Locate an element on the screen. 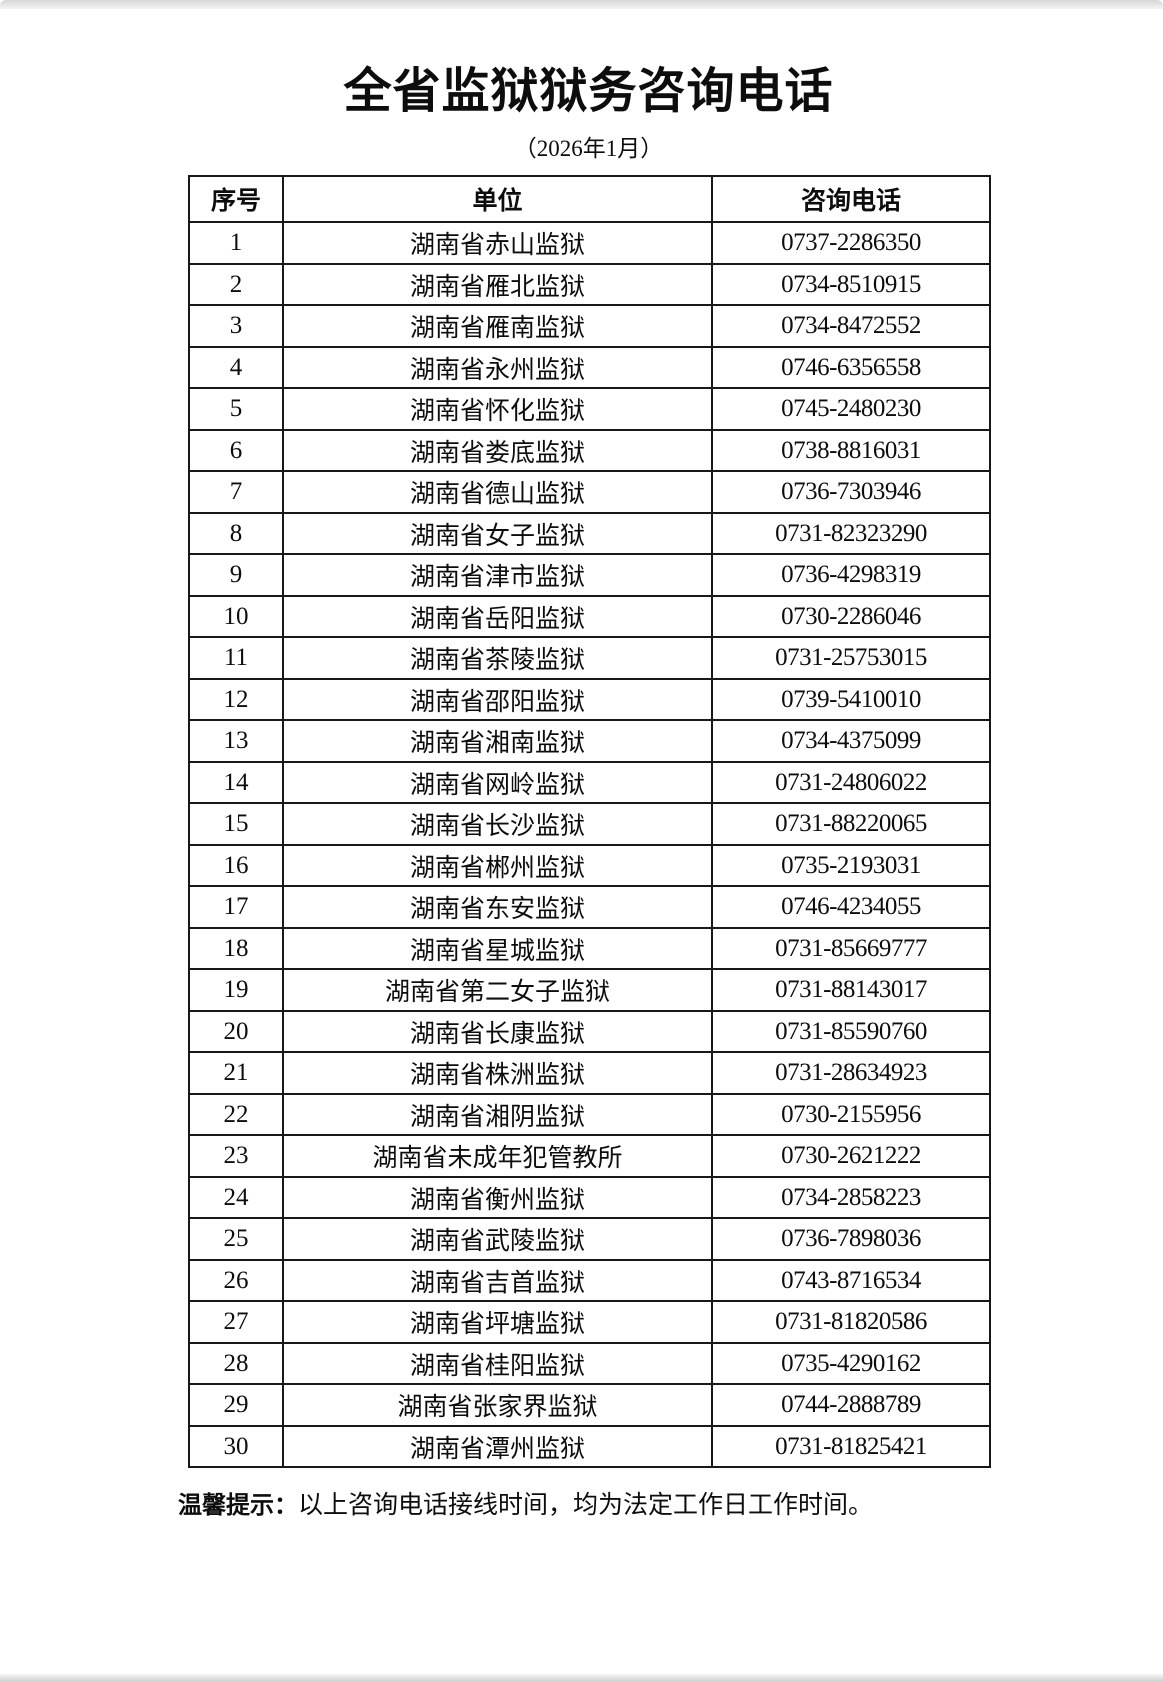 This screenshot has width=1163, height=1682. table-row: 8 湖南省女子监狱 0731-82323290 is located at coordinates (589, 533).